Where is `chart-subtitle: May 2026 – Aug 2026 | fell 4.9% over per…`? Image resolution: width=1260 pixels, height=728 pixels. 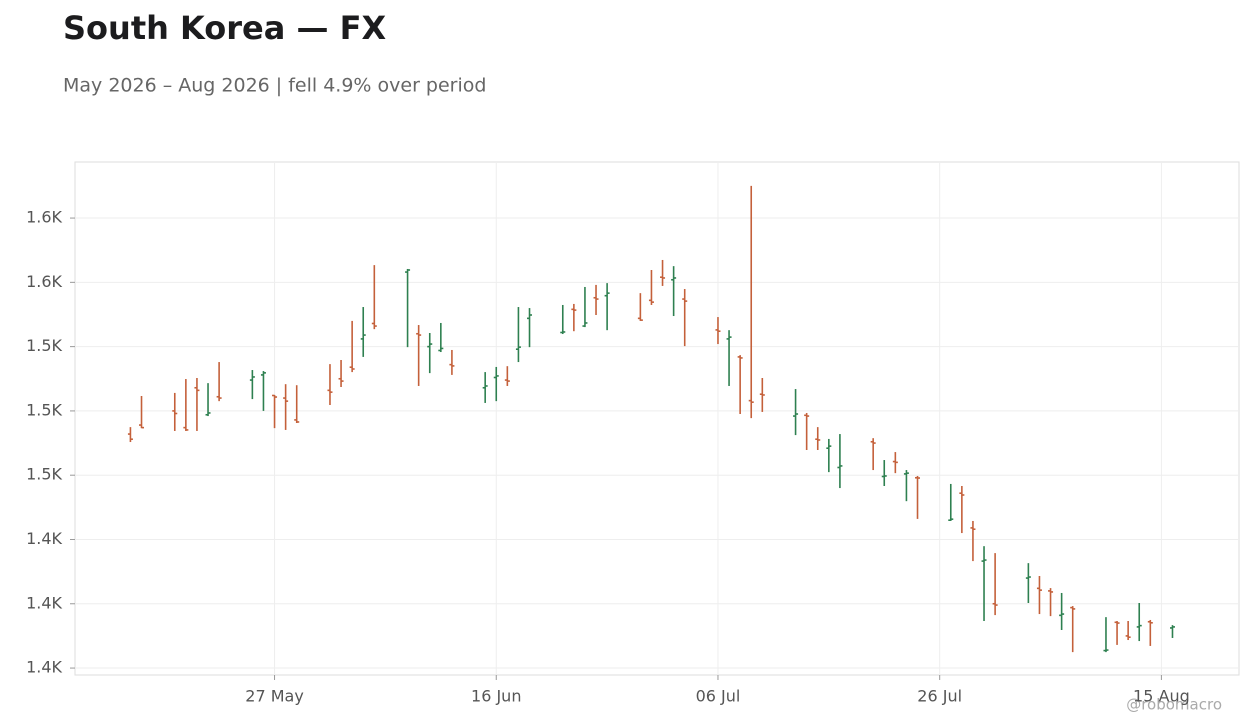
chart-subtitle: May 2026 – Aug 2026 | fell 4.9% over per… is located at coordinates (274, 86).